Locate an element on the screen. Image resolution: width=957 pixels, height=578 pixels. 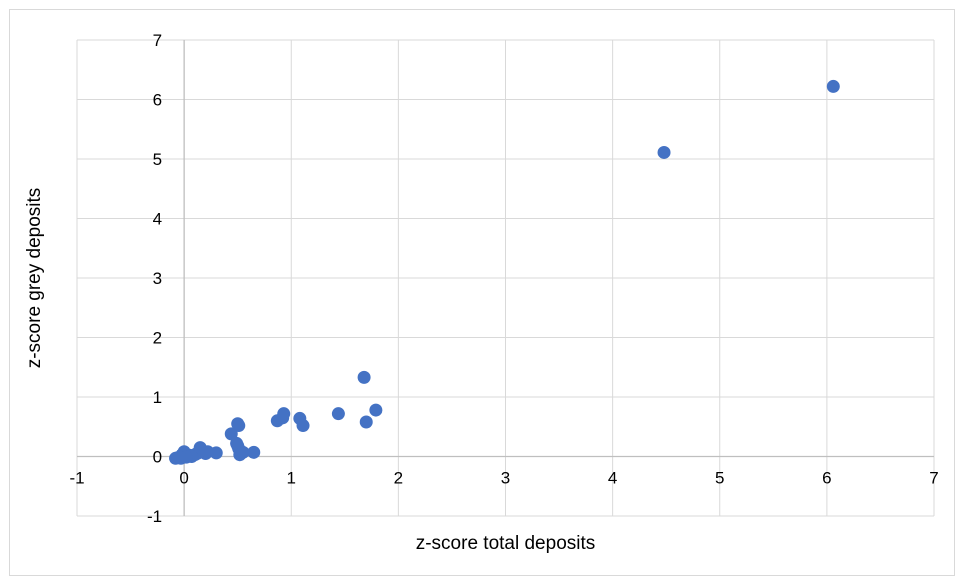
y-tick-label: 4 is located at coordinates (157, 219).